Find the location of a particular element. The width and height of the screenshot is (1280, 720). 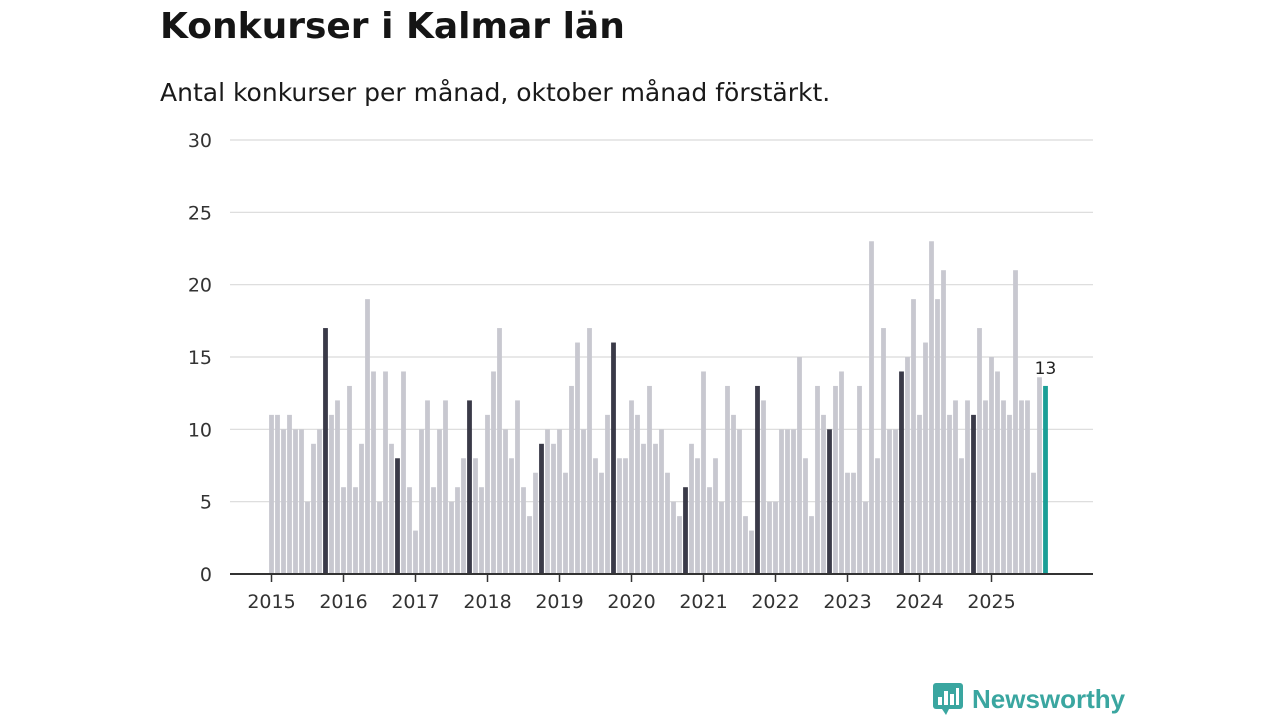

y-tick-label: 15 is located at coordinates (200, 358).